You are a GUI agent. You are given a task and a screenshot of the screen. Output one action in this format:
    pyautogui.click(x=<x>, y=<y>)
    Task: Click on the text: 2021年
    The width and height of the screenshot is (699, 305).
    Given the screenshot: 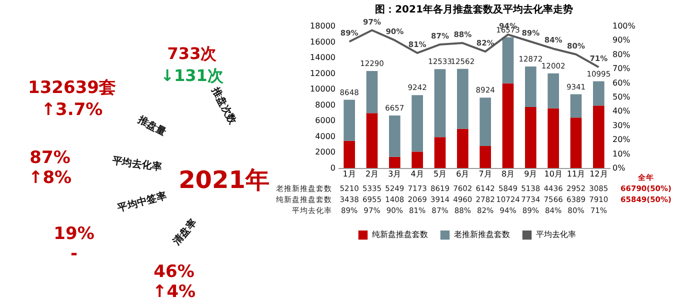 What is the action you would take?
    pyautogui.click(x=224, y=180)
    